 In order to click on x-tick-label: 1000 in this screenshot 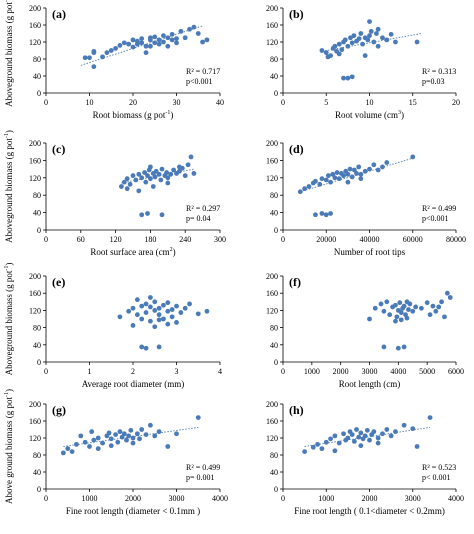, I will do `click(90, 498)`.